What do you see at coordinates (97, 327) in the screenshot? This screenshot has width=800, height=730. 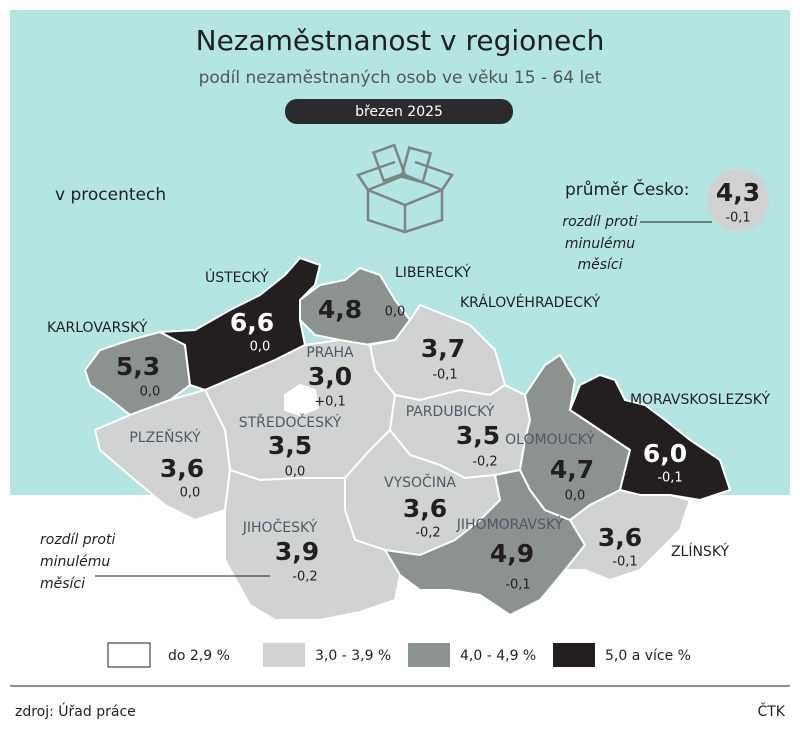 I see `region-name: KARLOVARSKÝ` at bounding box center [97, 327].